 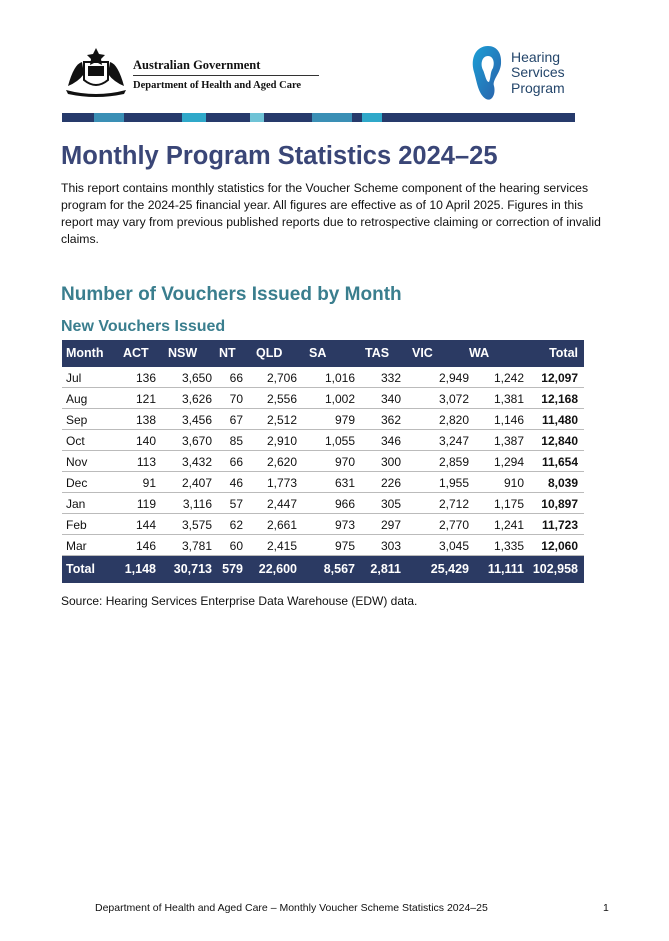 What do you see at coordinates (146, 462) in the screenshot?
I see `table-cell: 113` at bounding box center [146, 462].